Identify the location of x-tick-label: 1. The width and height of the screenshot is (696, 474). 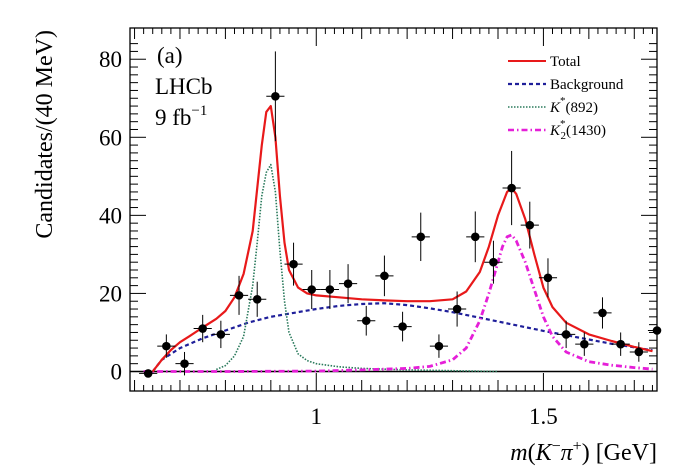
(317, 416).